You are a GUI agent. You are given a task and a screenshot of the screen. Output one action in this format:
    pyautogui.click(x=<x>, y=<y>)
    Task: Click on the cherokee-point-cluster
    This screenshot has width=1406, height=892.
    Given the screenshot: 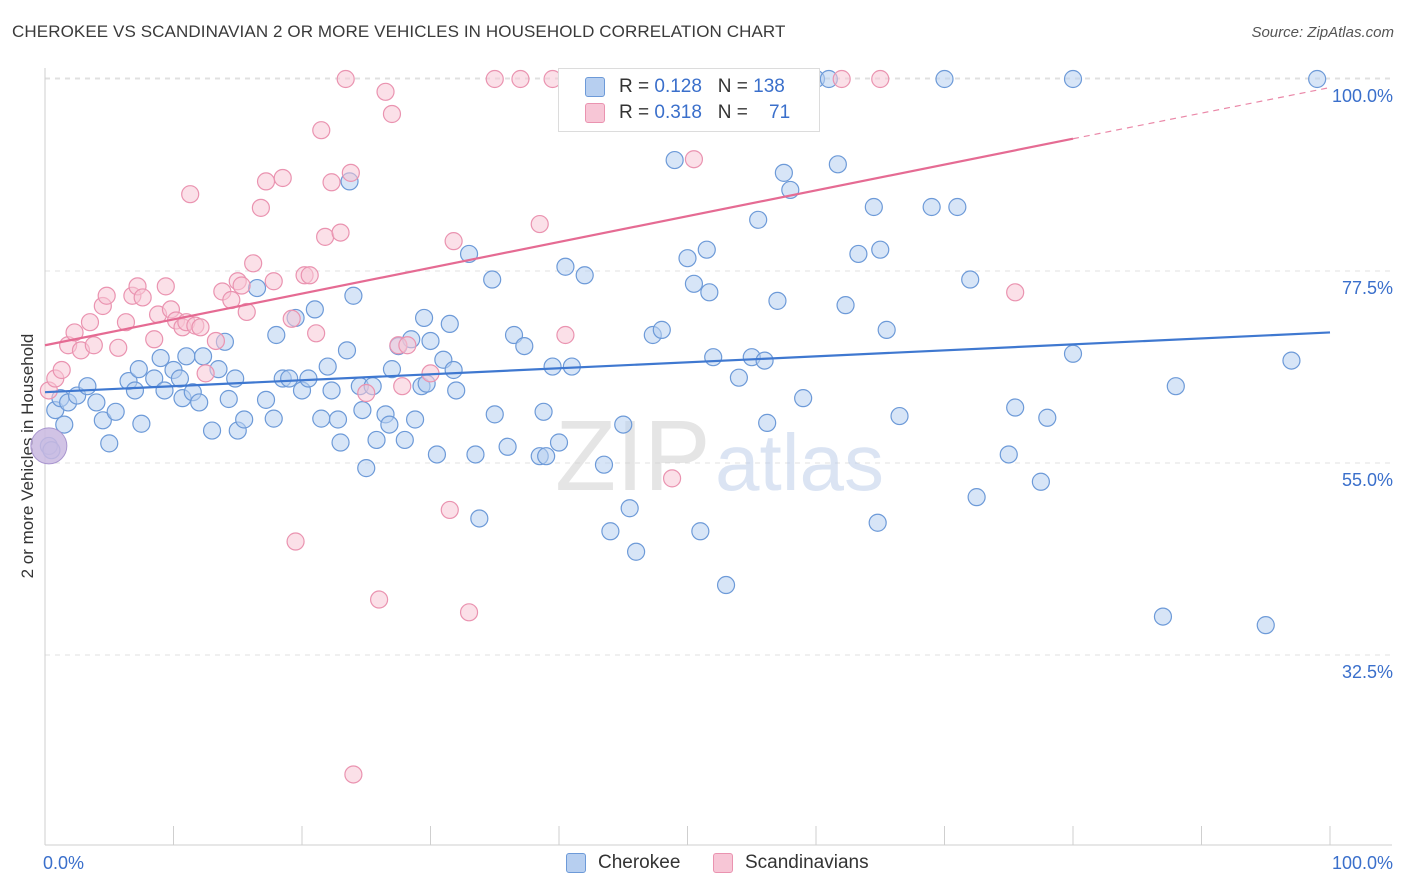 What is the action you would take?
    pyautogui.click(x=49, y=446)
    